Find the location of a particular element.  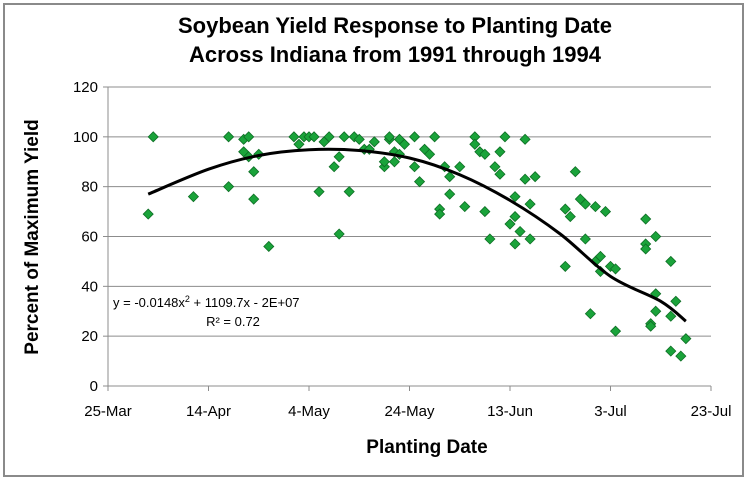

x-tick-label: 24-May is located at coordinates (409, 411).